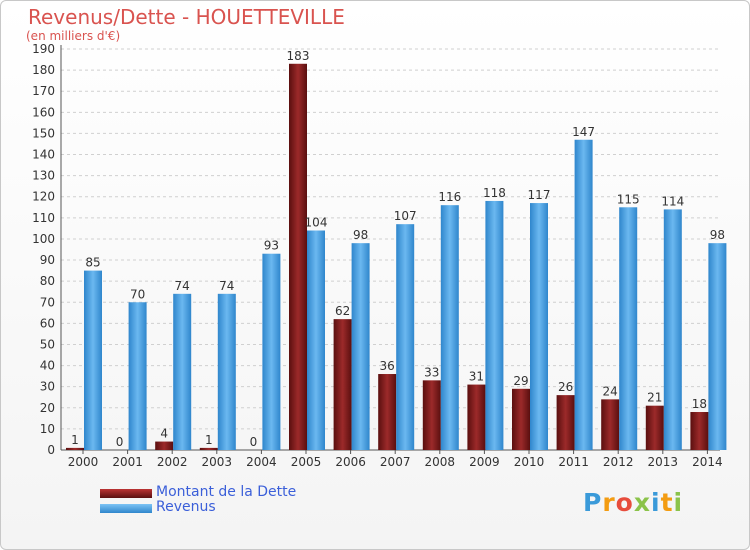  I want to click on y-tick-label: 120, so click(43, 197).